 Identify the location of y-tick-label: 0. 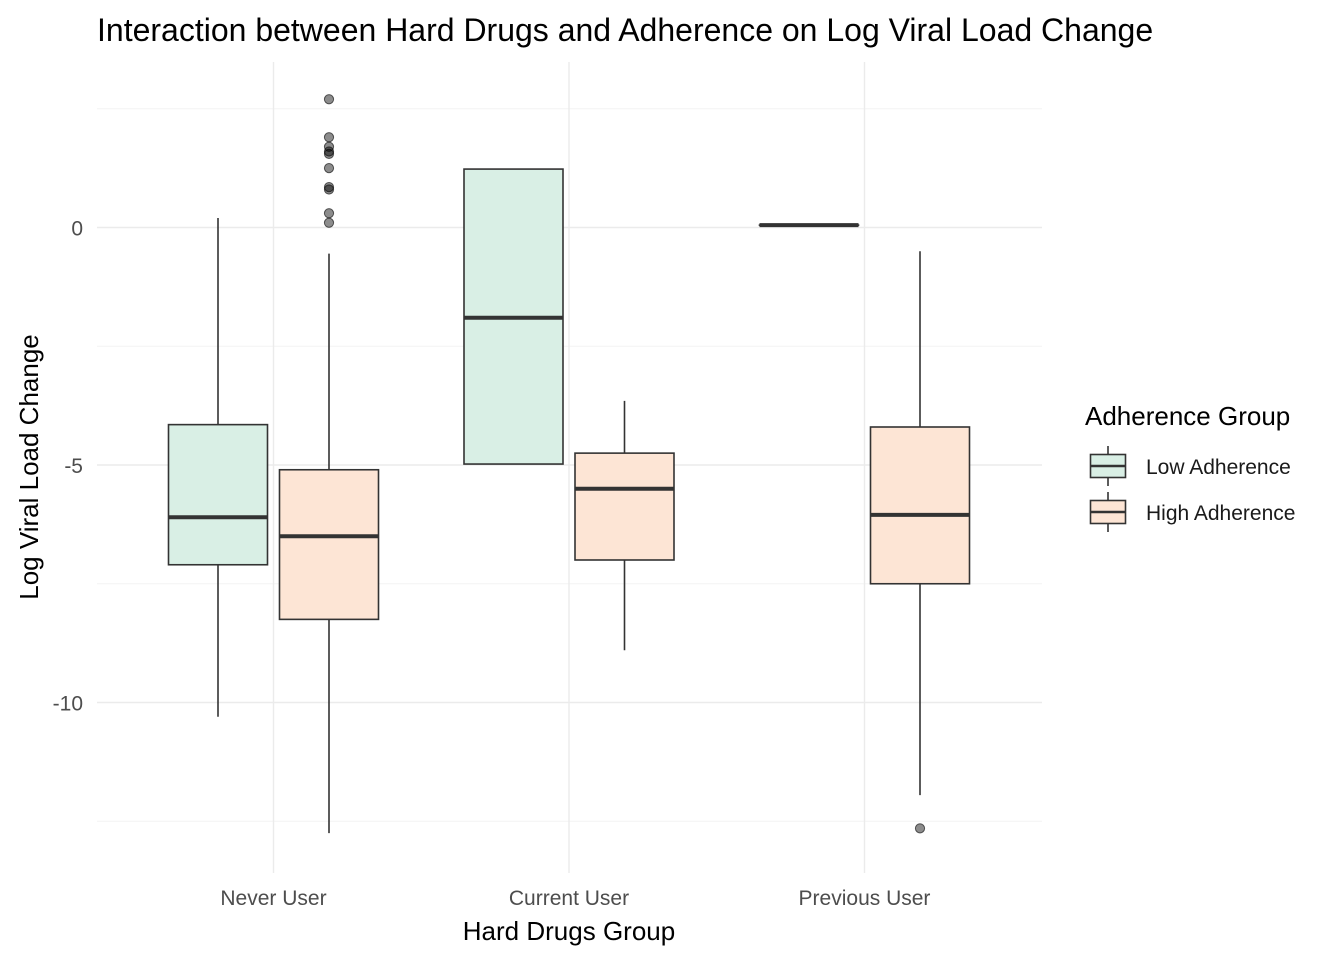
(77, 229).